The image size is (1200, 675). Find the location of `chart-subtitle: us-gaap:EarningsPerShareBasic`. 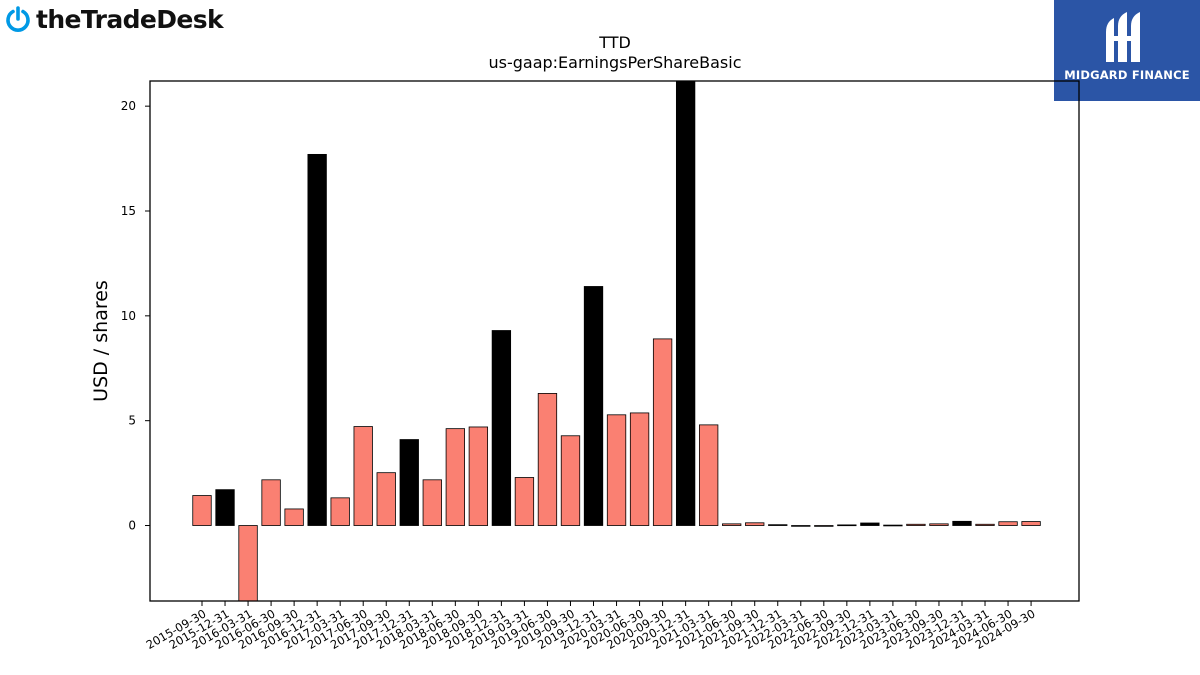

chart-subtitle: us-gaap:EarningsPerShareBasic is located at coordinates (614, 62).